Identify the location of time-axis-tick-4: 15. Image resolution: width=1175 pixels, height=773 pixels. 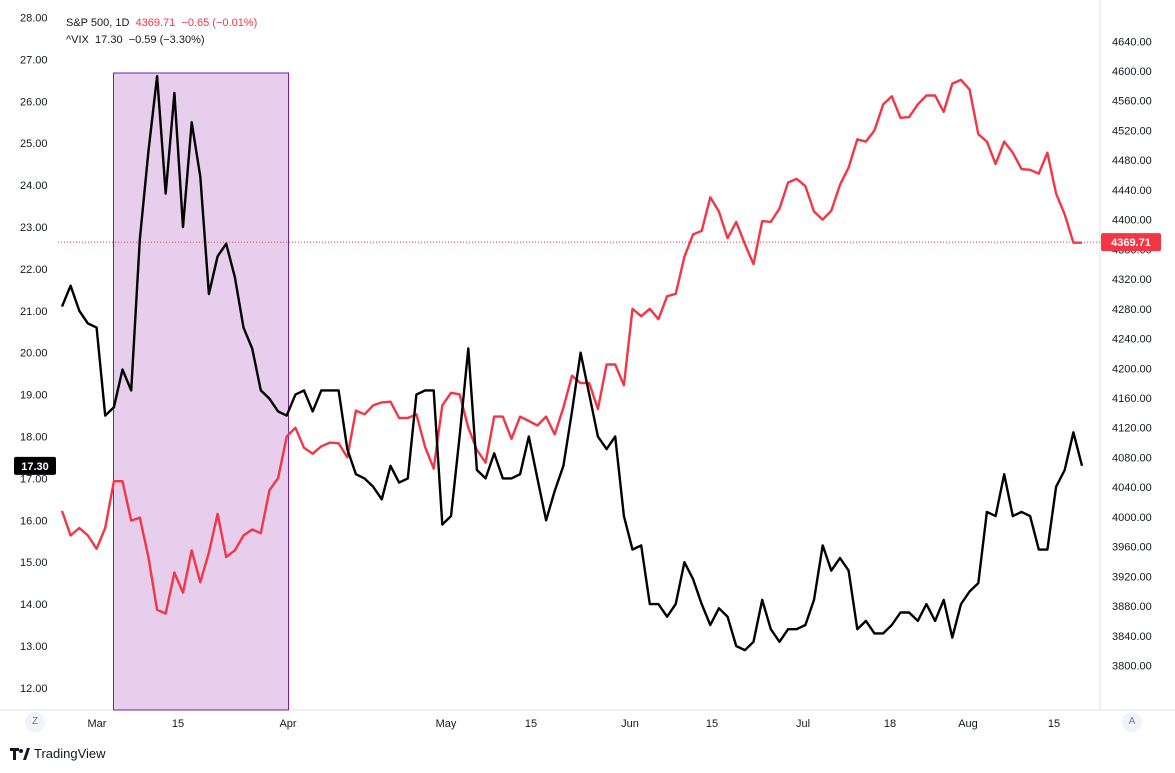
(531, 724).